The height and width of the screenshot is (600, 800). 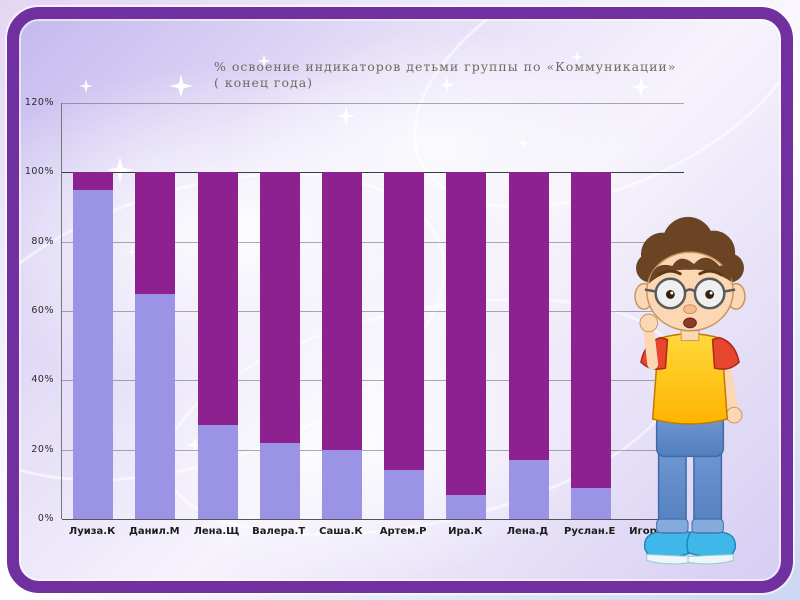 What do you see at coordinates (154, 531) in the screenshot?
I see `x-axis-label-Данил.М: Данил.М` at bounding box center [154, 531].